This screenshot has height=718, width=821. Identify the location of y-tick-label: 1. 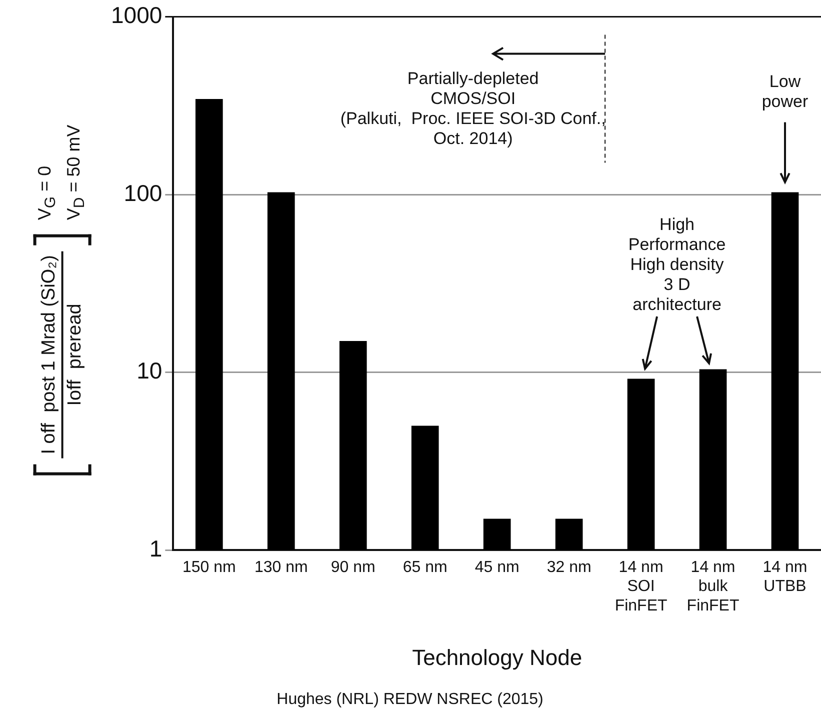
(155, 548).